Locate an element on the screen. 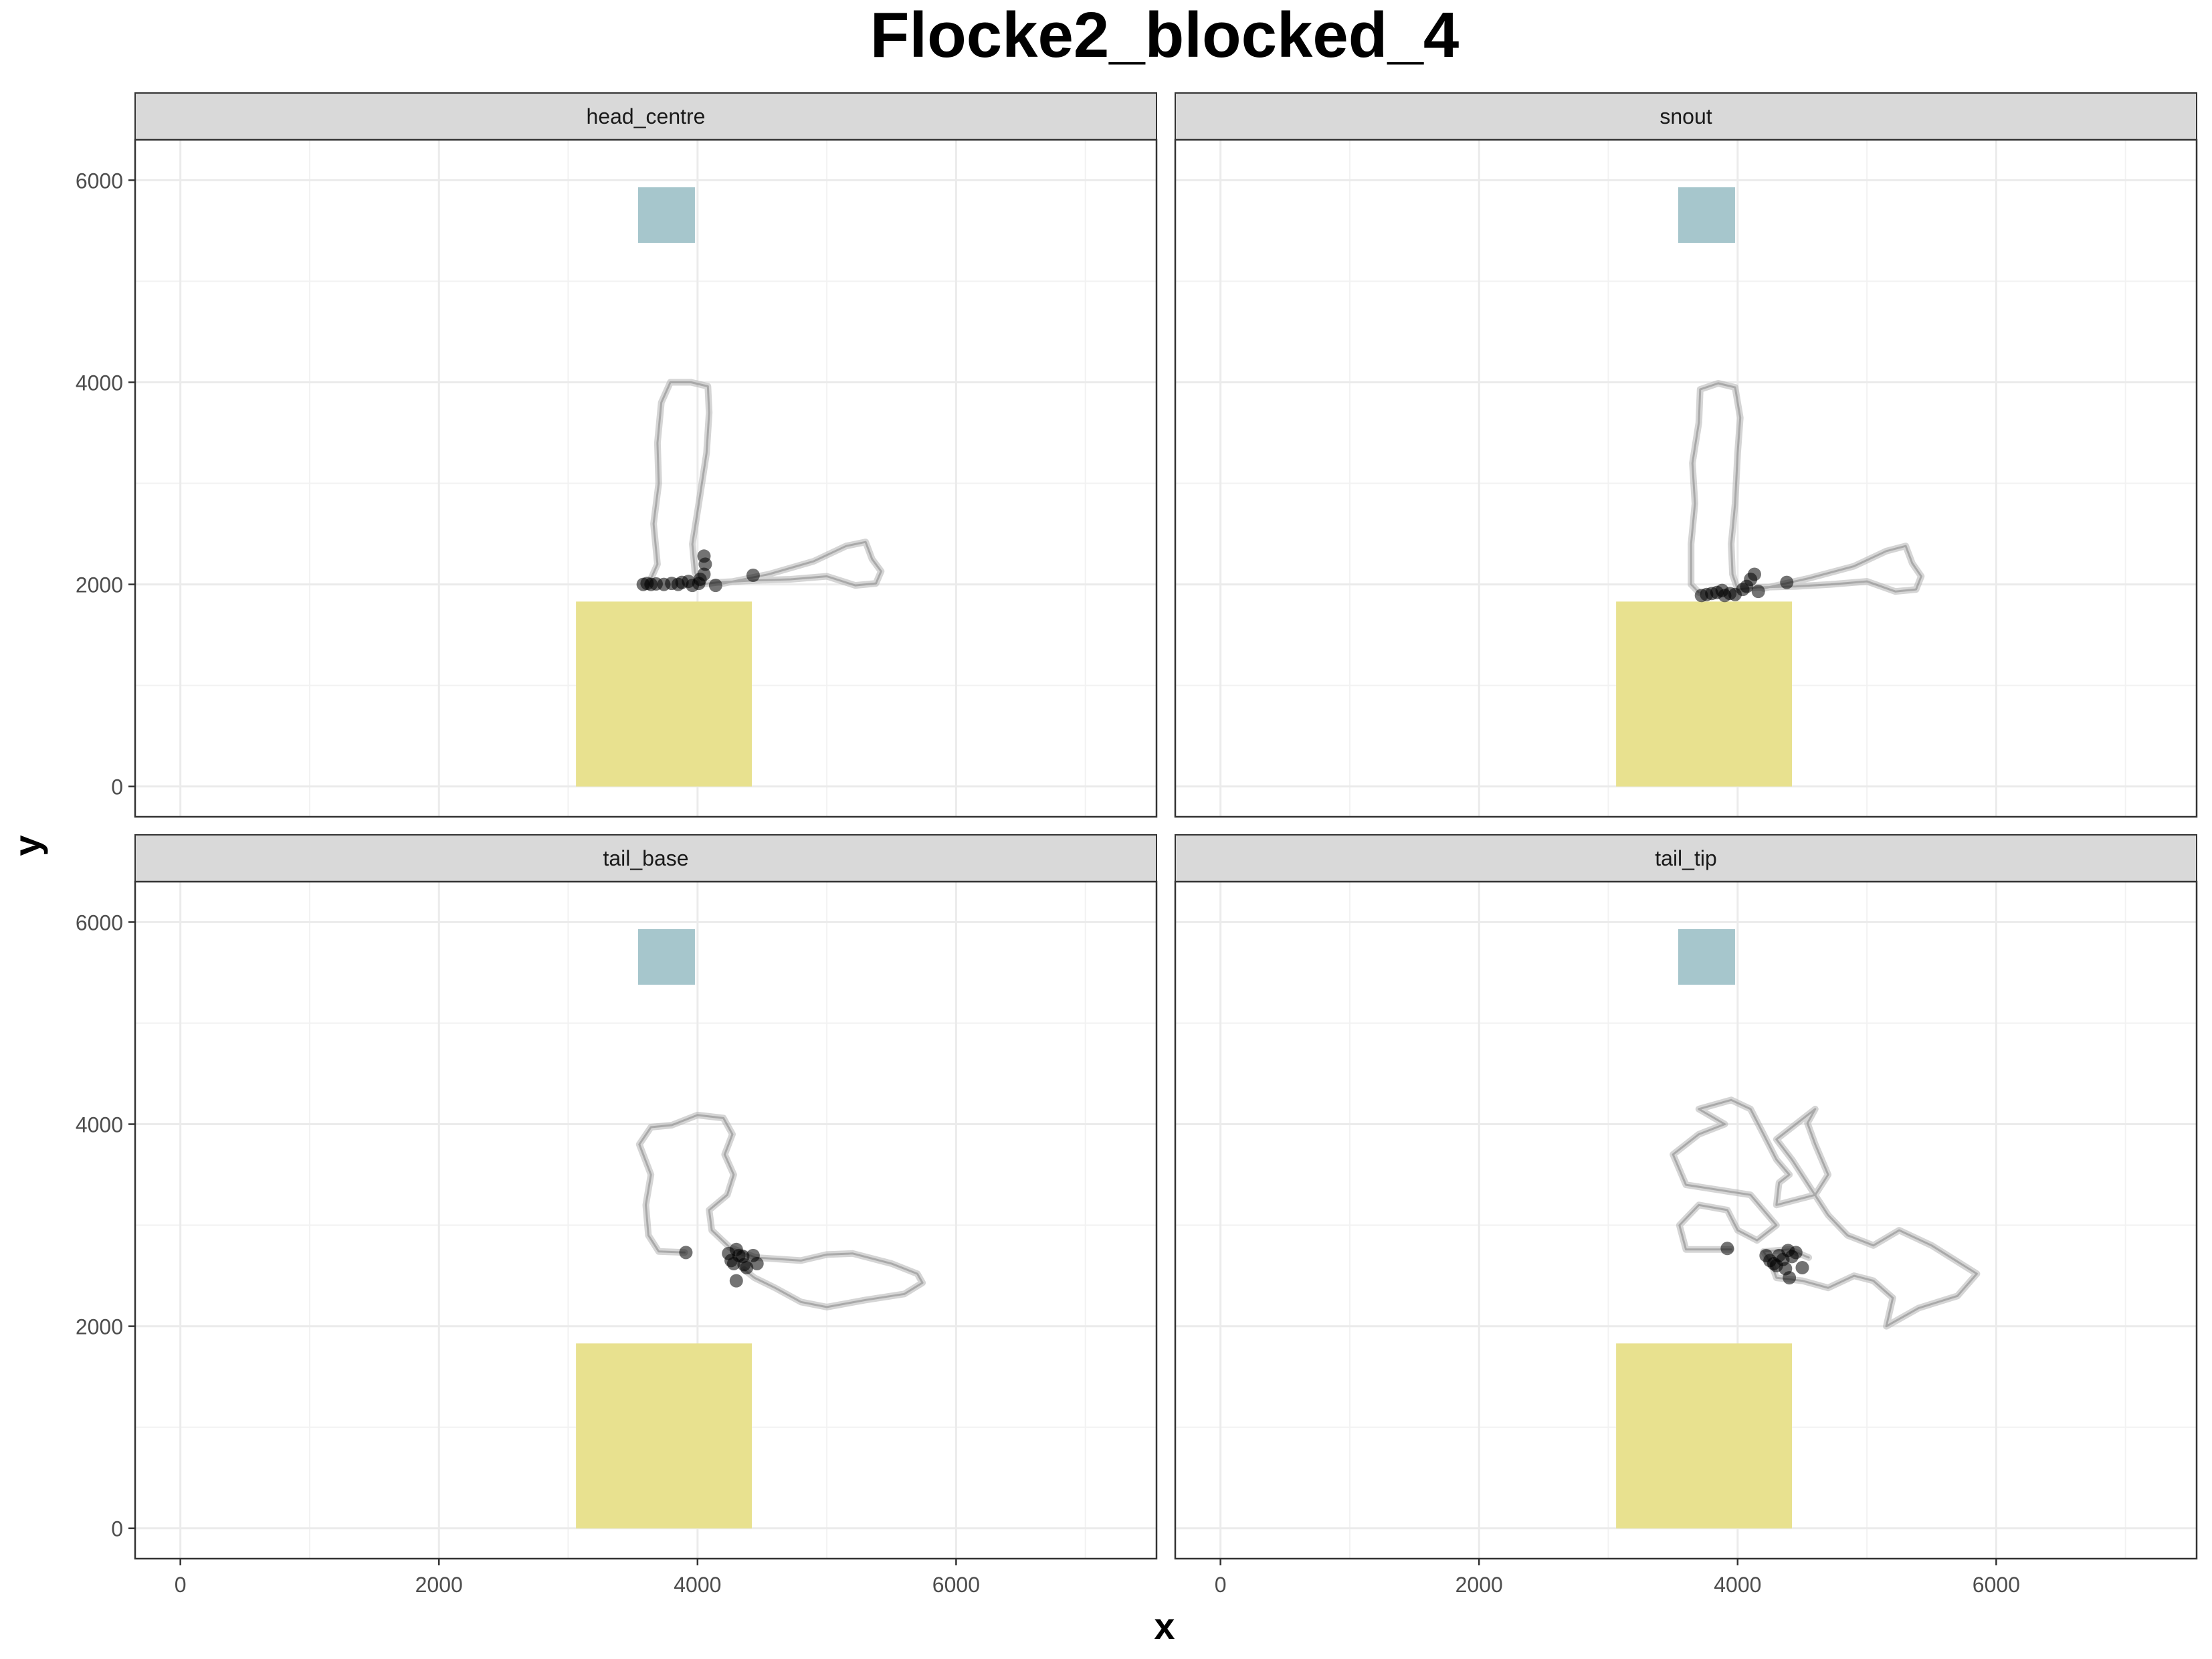 Image resolution: width=2212 pixels, height=1659 pixels. y-axis-title: y is located at coordinates (27, 845).